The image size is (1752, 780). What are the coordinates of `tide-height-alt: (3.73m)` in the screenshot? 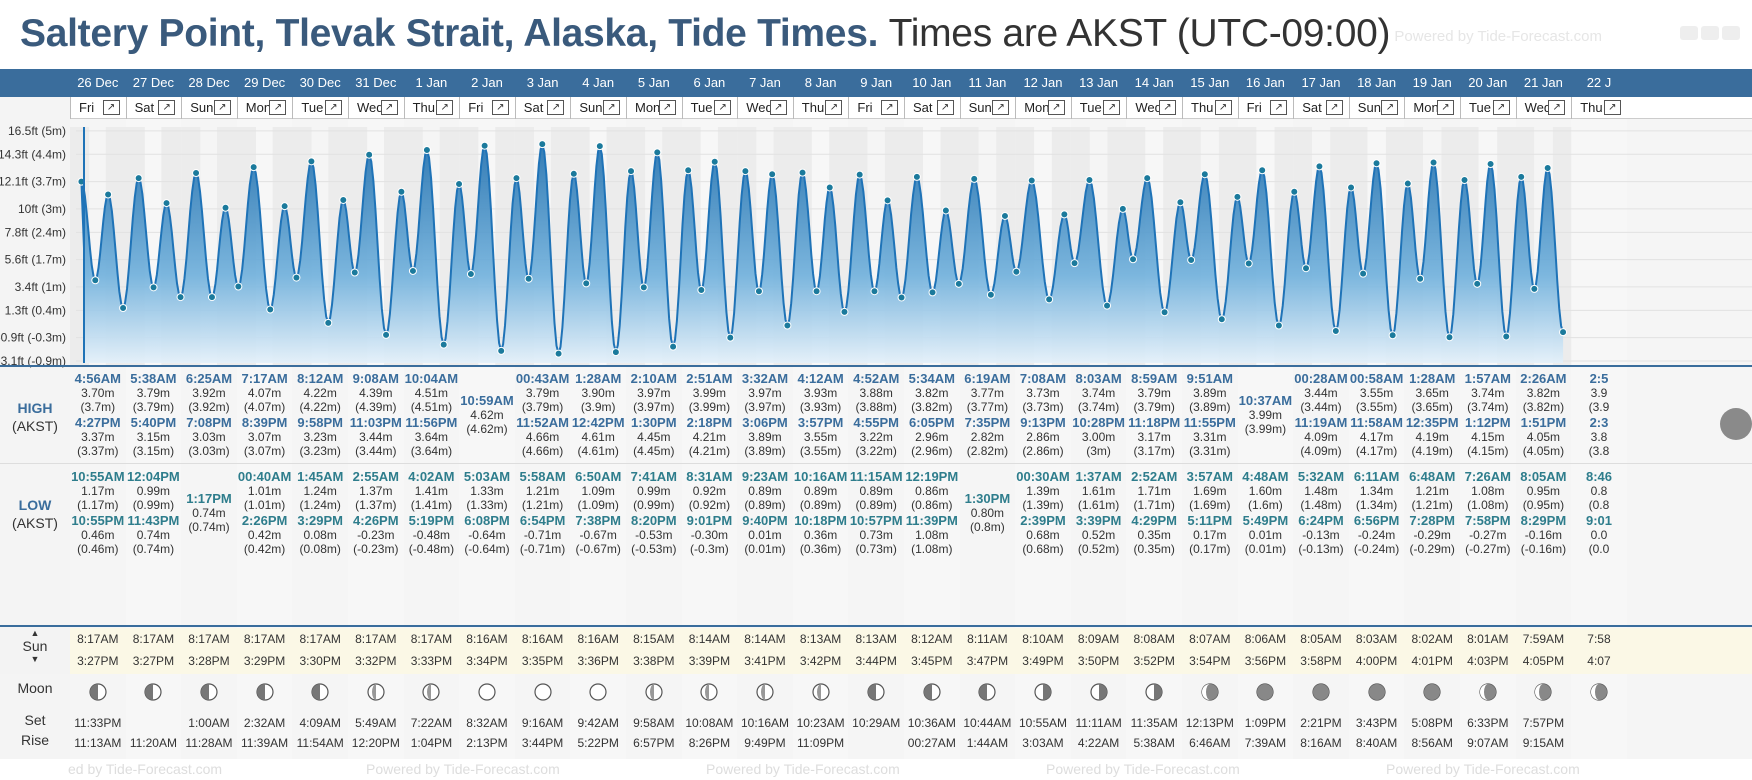 It's located at (1043, 407).